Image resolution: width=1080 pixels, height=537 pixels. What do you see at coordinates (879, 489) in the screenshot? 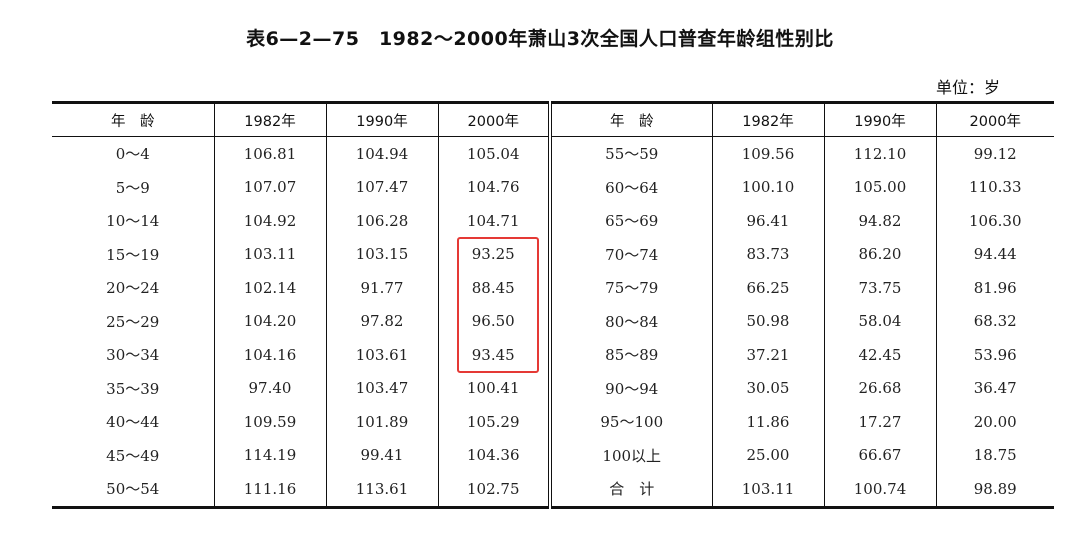
I see `cell-value-1990-right: 100.74` at bounding box center [879, 489].